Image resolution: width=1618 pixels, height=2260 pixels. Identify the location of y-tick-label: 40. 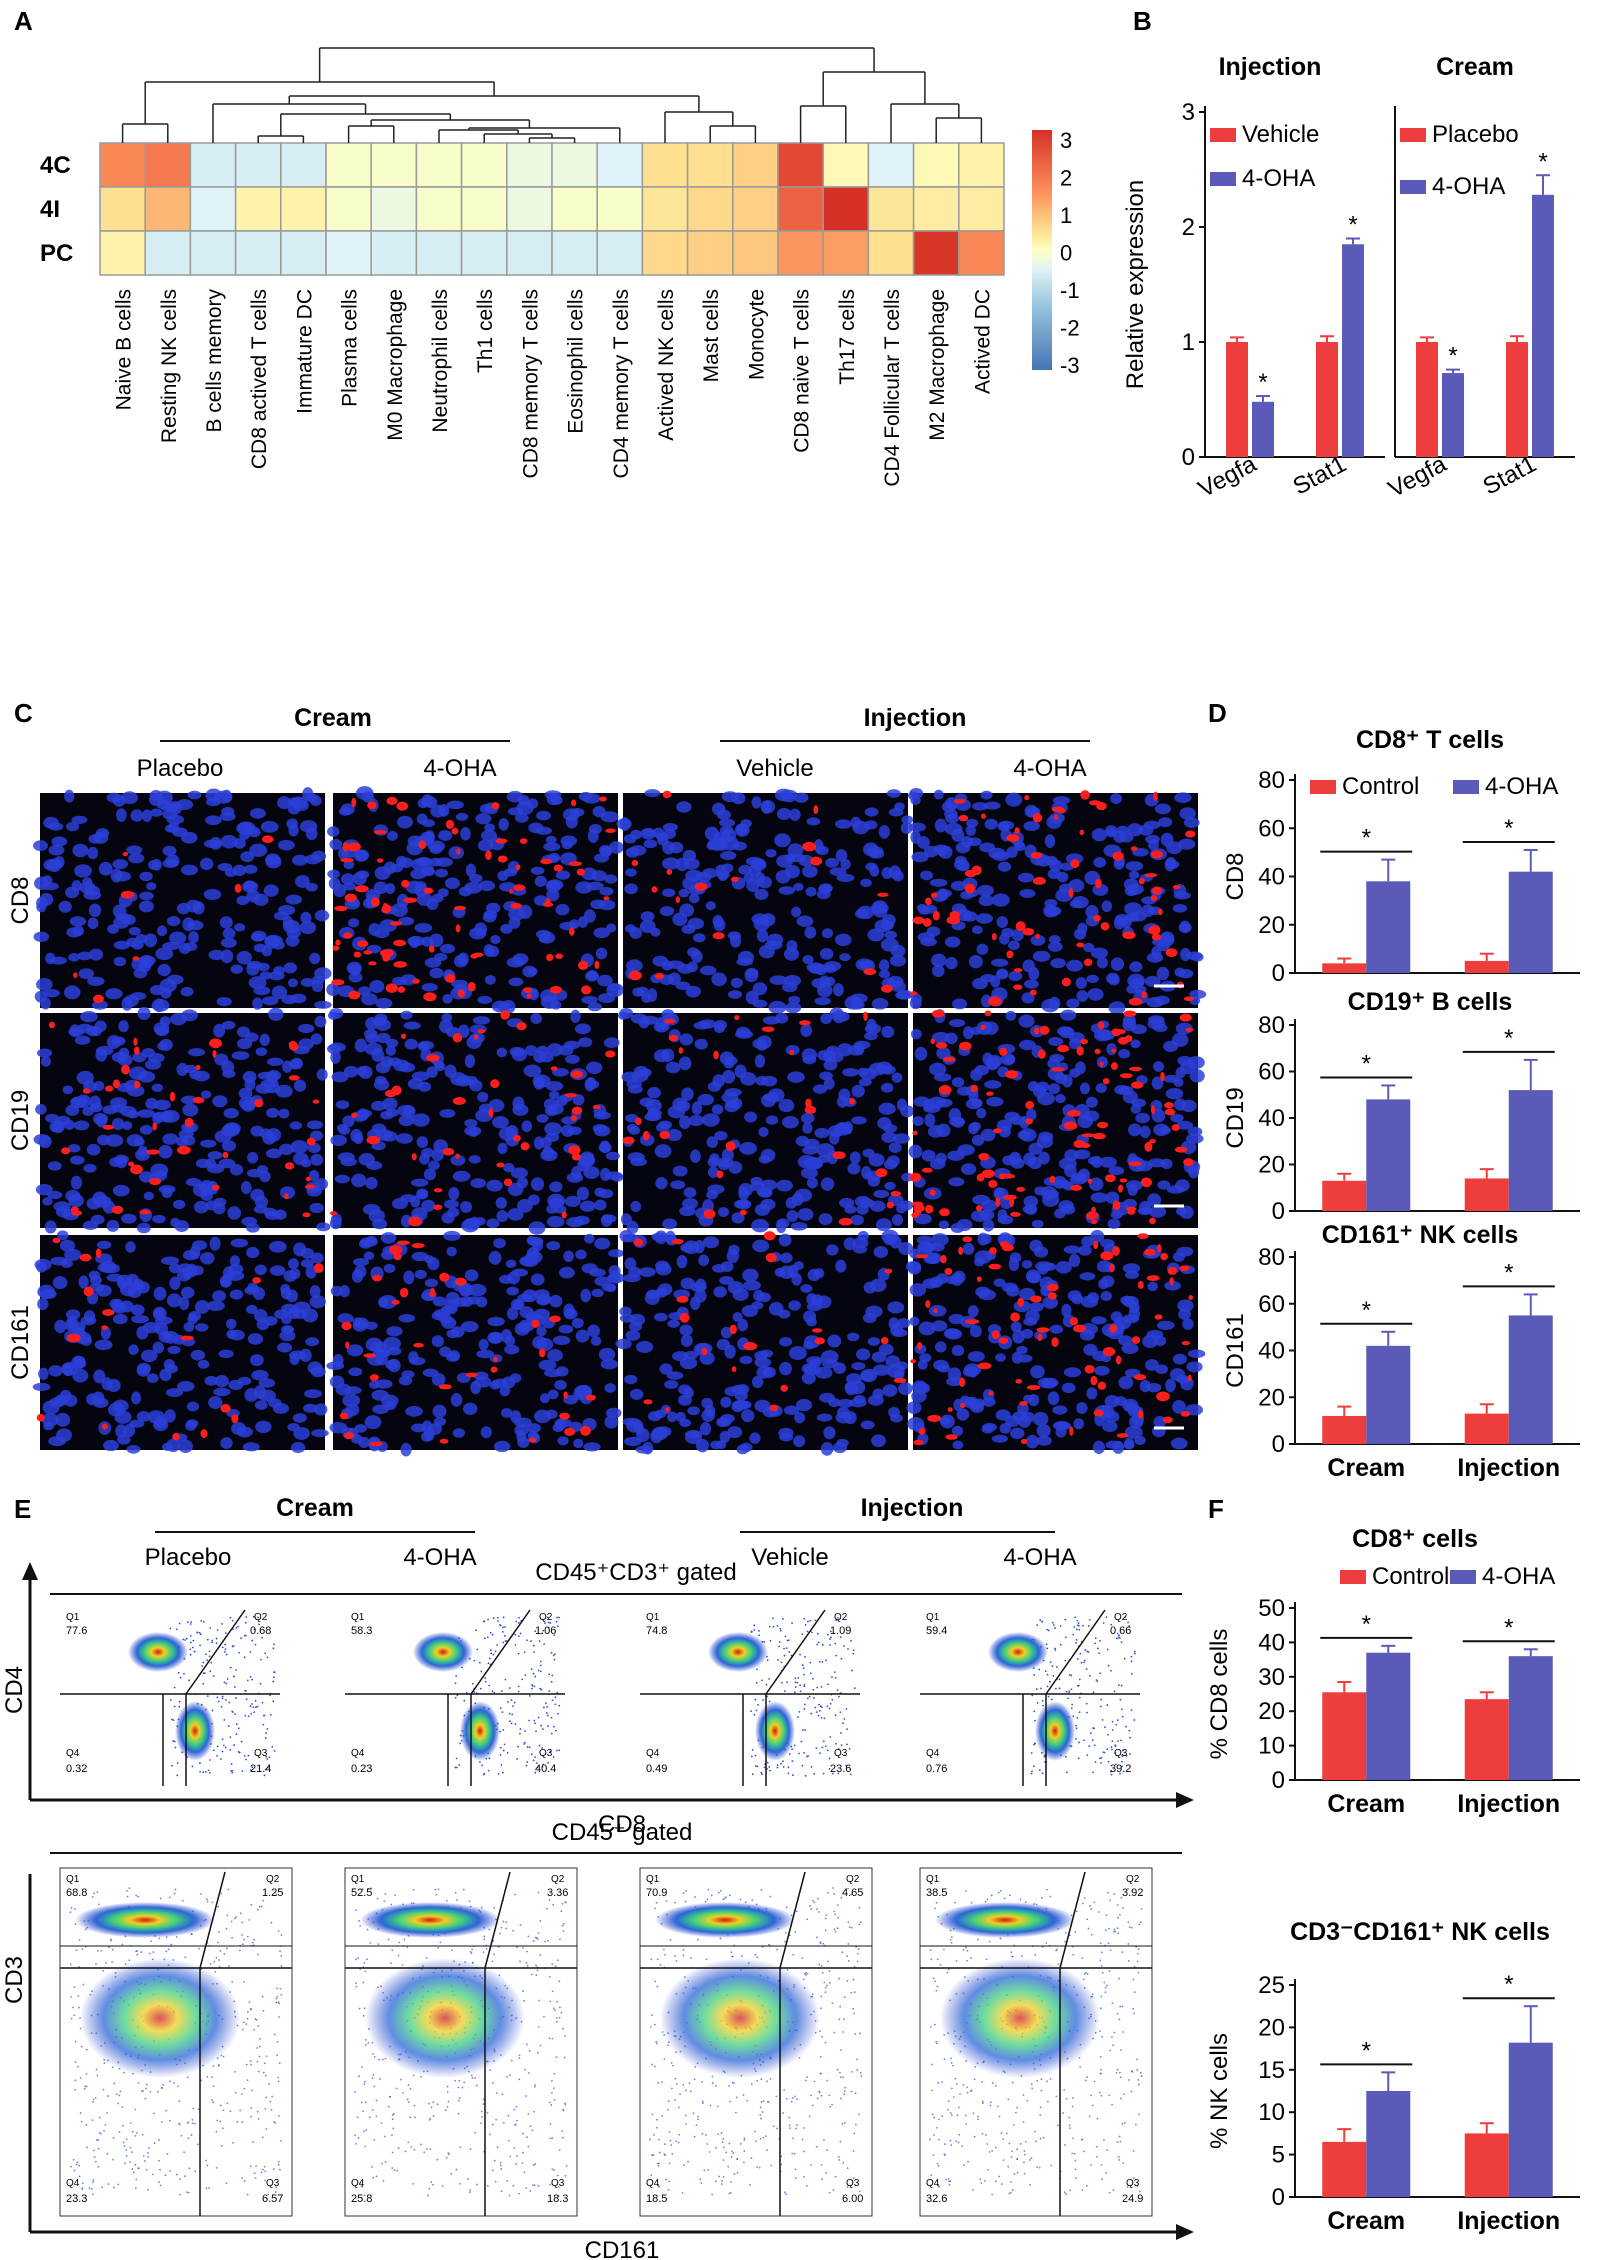
(1271, 1351).